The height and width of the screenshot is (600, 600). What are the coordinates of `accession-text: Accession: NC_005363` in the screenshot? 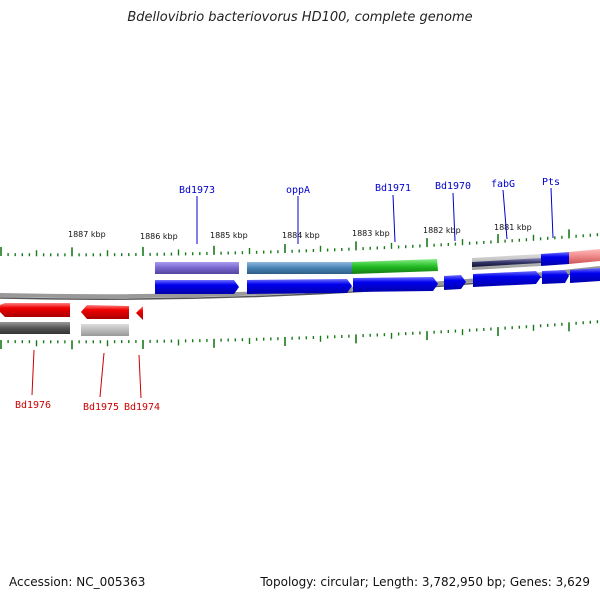 It's located at (77, 582).